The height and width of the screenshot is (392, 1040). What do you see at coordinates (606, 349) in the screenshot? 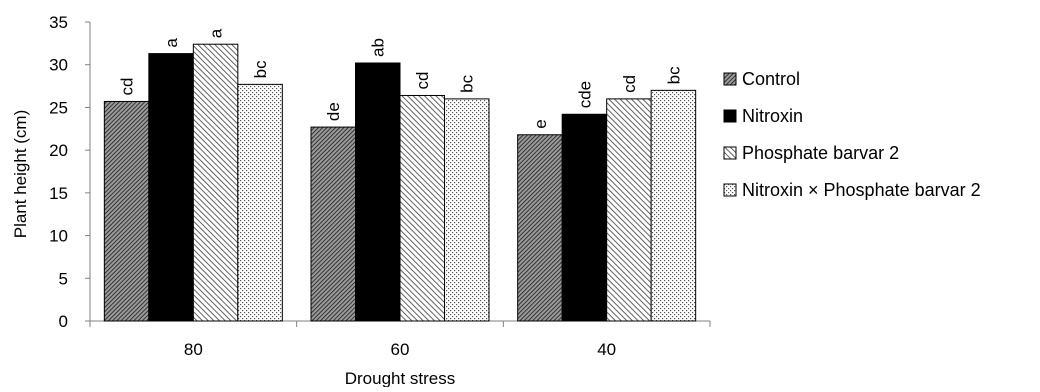
I see `x-tick-label: 40` at bounding box center [606, 349].